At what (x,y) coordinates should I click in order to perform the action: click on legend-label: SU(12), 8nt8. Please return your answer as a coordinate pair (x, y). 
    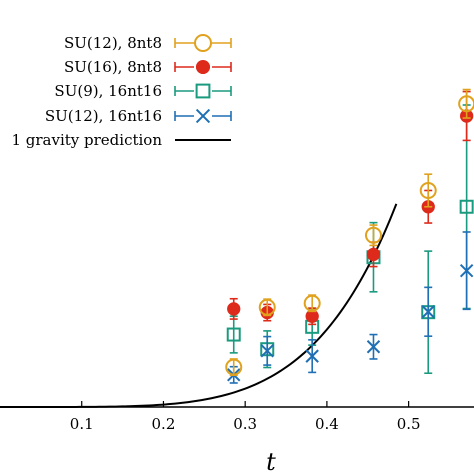
    Looking at the image, I should click on (113, 43).